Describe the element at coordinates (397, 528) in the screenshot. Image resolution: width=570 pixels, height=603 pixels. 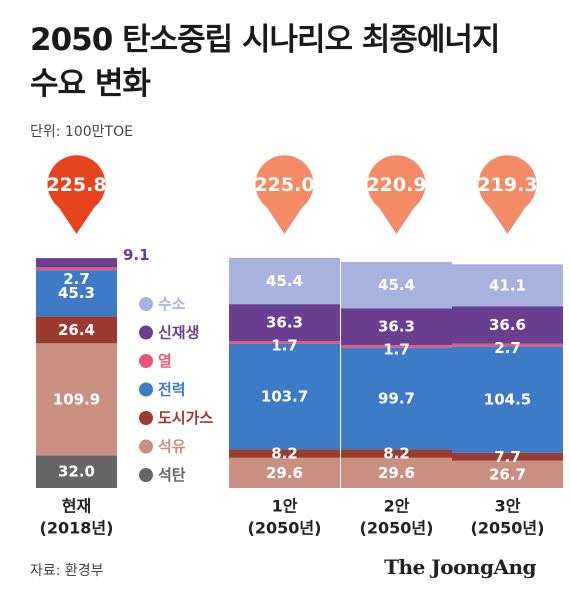
I see `category-sublabel-2: (2050년)` at that location.